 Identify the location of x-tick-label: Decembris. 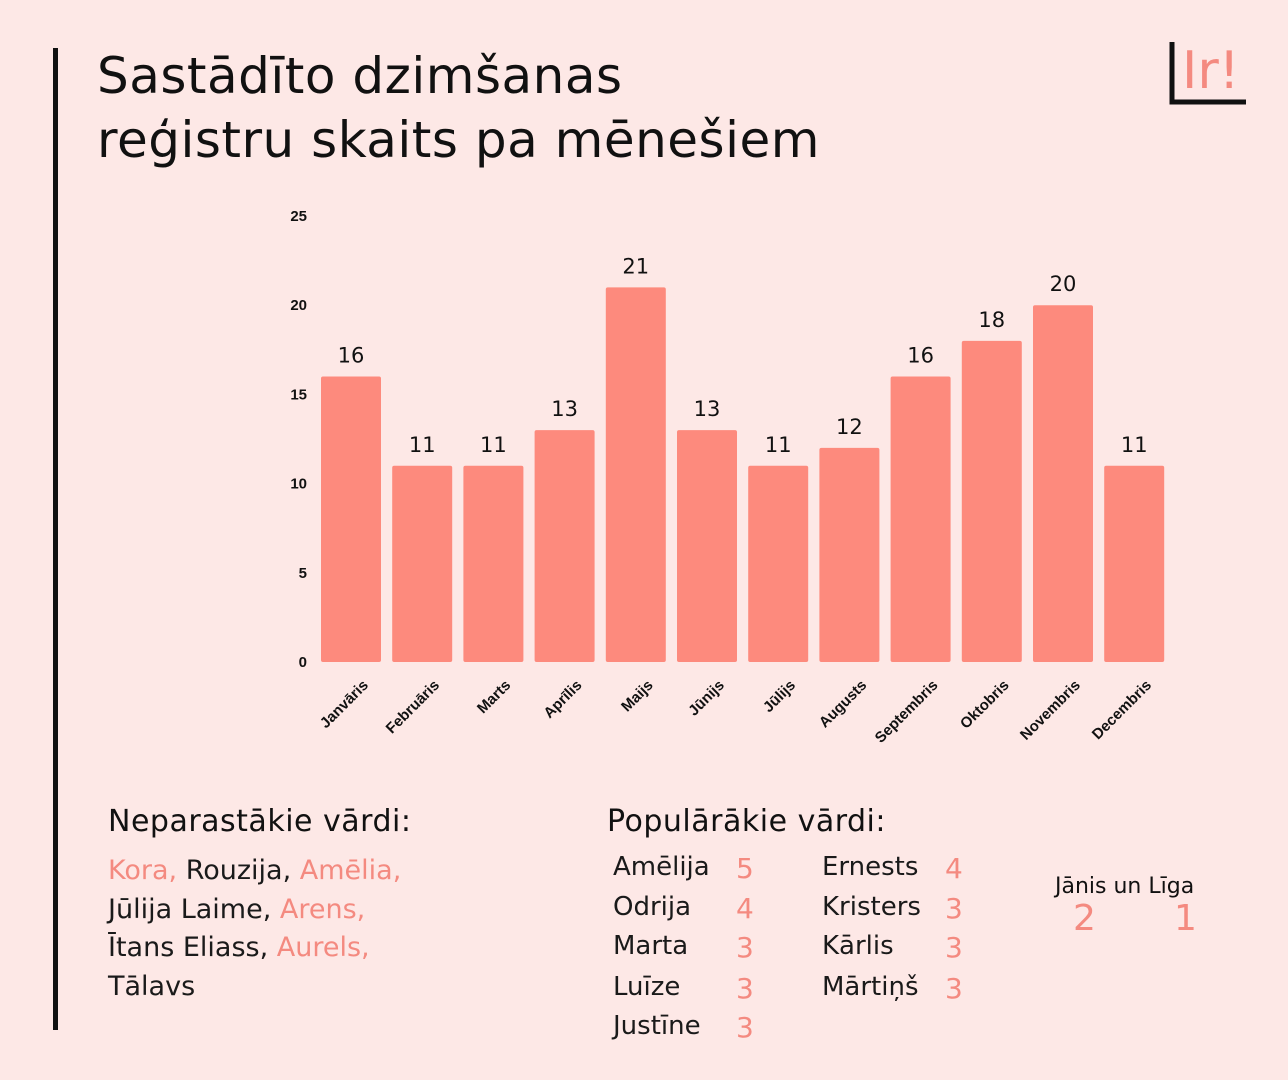
(1122, 710).